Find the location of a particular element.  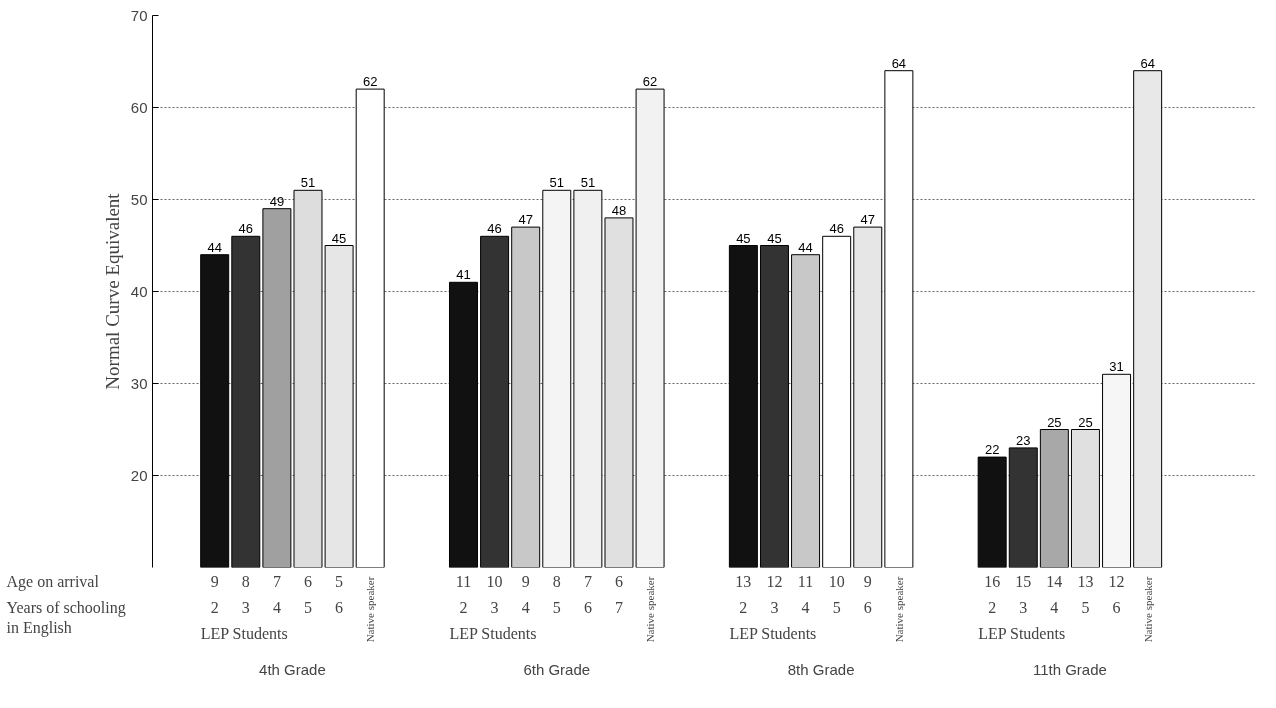

text: 8th Grade is located at coordinates (821, 669).